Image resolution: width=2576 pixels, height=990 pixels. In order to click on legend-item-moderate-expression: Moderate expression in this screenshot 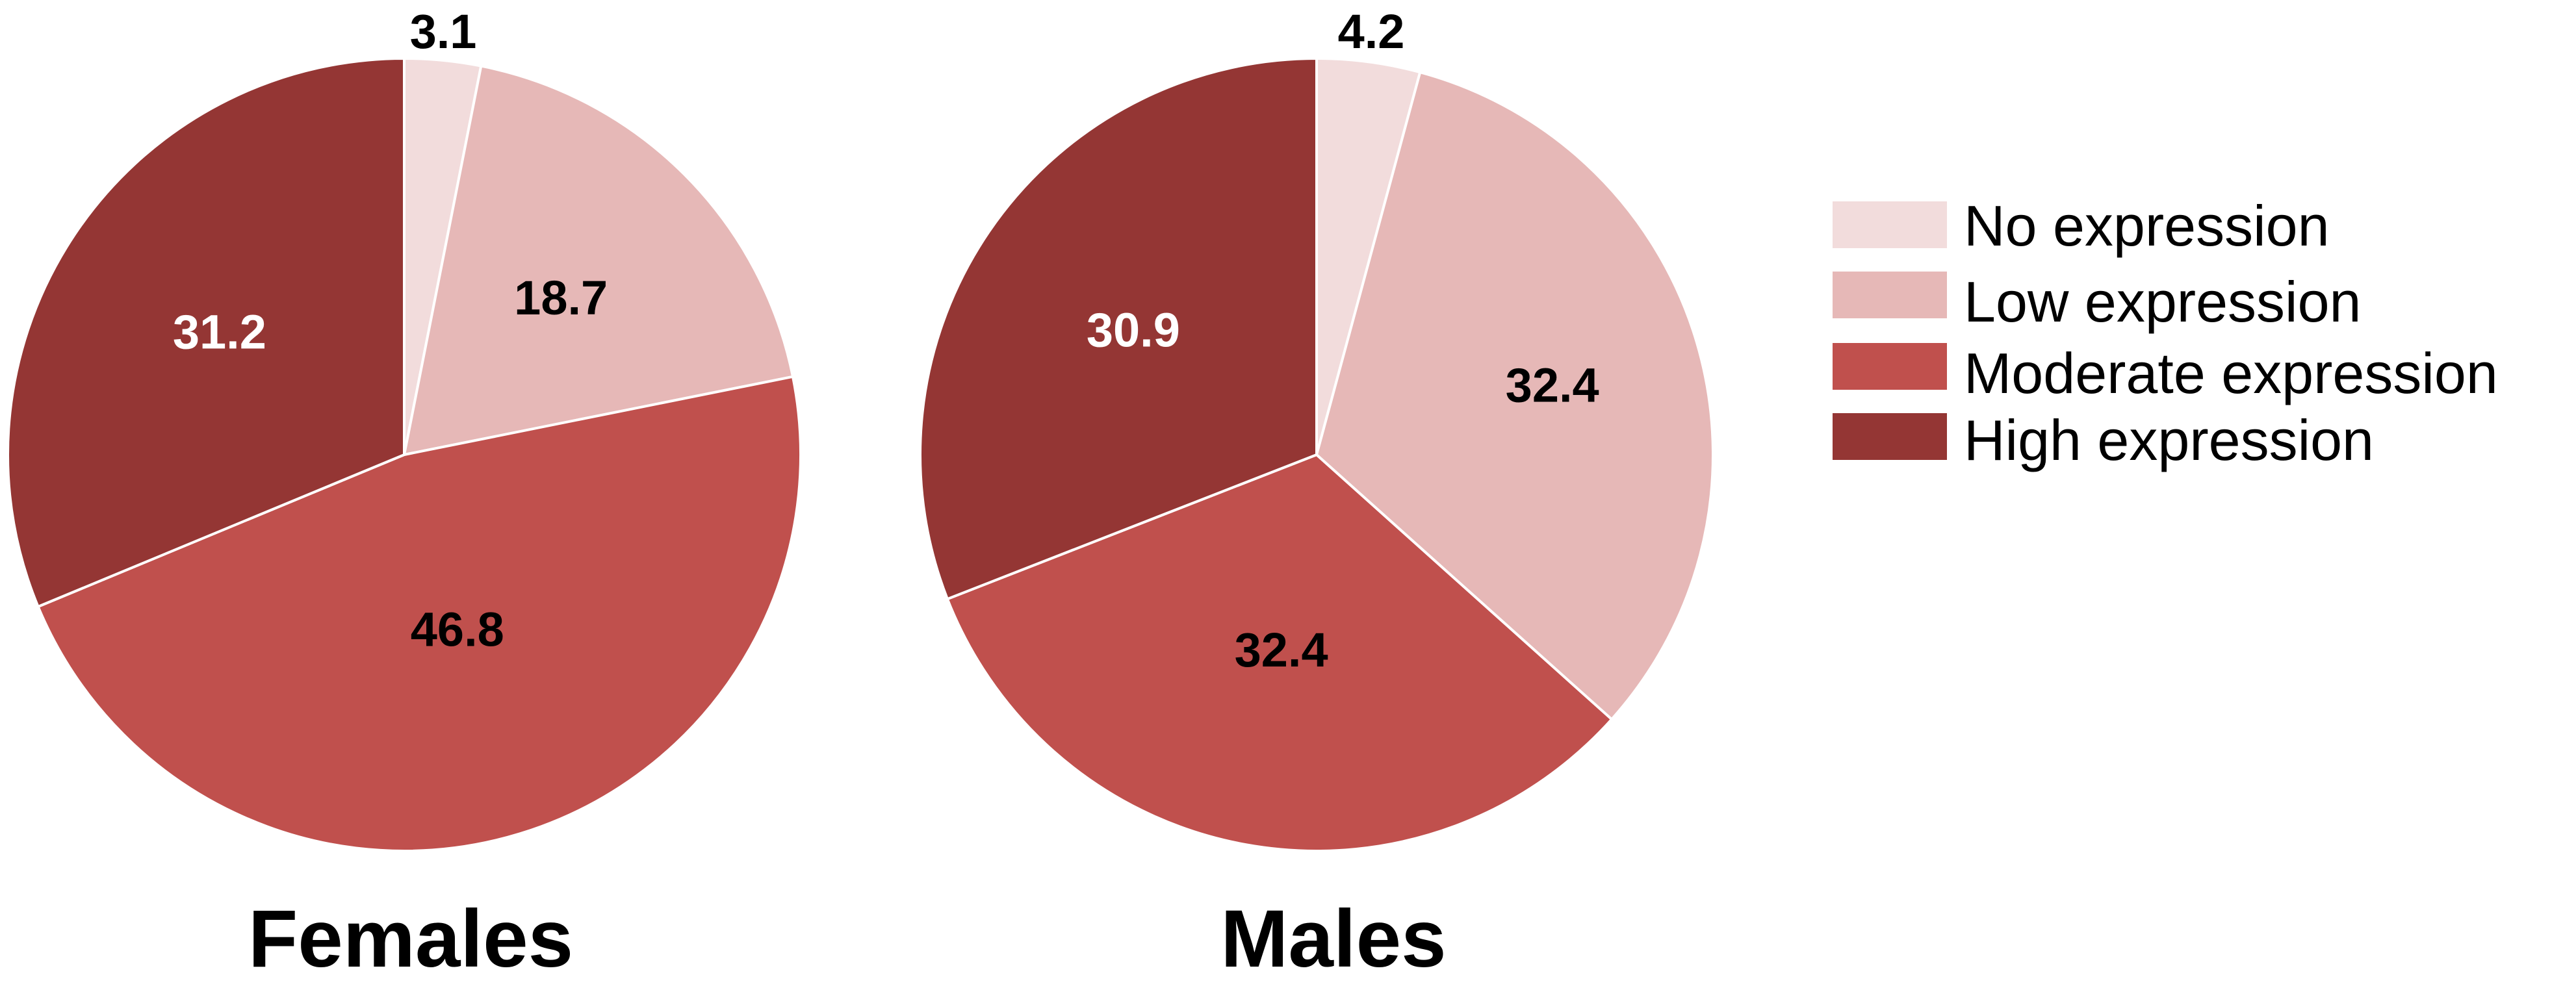, I will do `click(2166, 373)`.